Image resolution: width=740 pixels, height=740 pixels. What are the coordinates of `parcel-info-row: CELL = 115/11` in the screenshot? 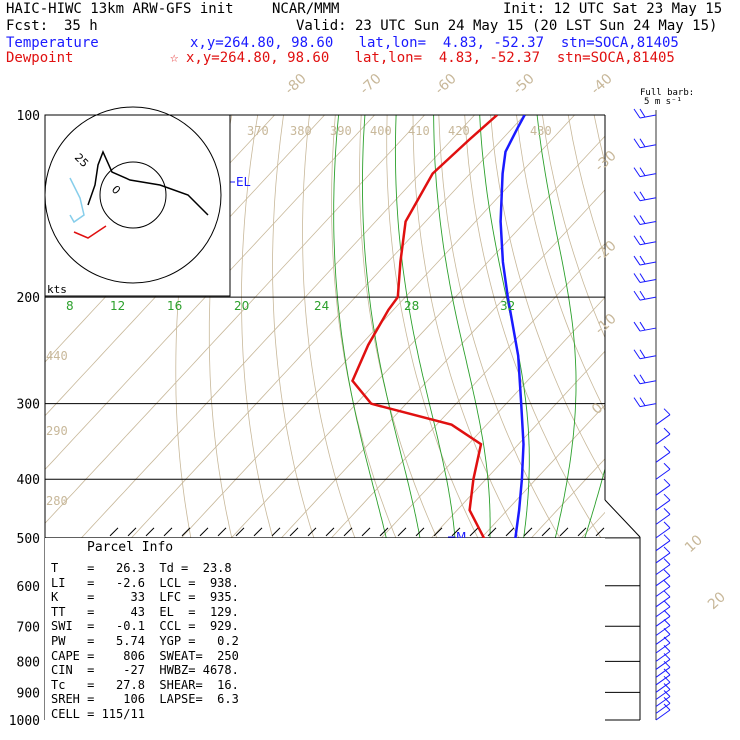 It's located at (98, 714).